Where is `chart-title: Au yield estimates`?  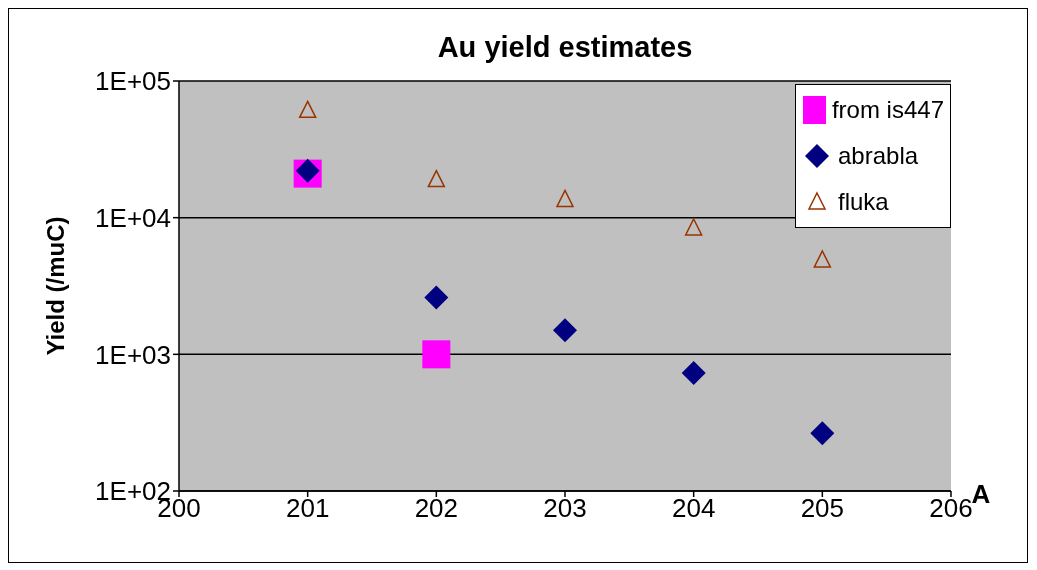 chart-title: Au yield estimates is located at coordinates (565, 47).